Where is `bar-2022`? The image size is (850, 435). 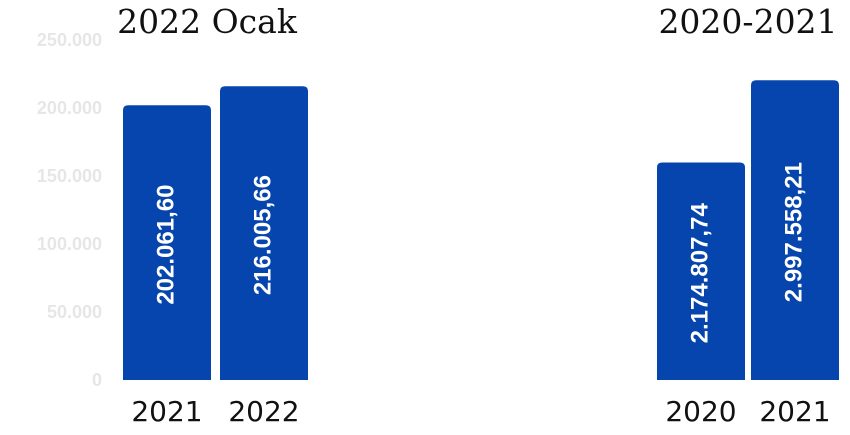 bar-2022 is located at coordinates (264, 233).